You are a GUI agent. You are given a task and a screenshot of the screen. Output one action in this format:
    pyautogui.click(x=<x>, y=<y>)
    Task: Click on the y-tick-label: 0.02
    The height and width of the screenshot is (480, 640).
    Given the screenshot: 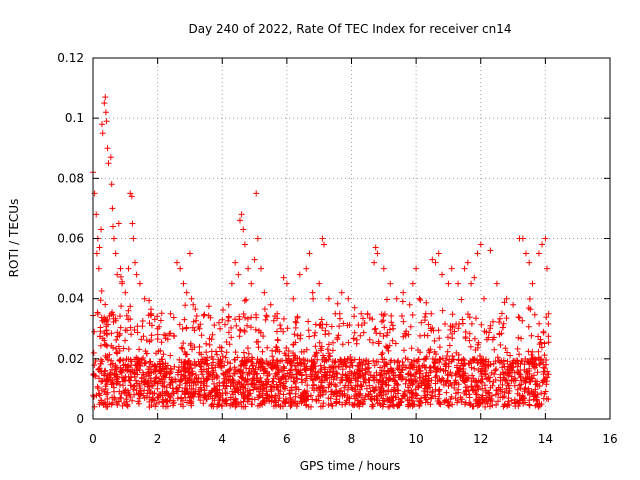 What is the action you would take?
    pyautogui.click(x=70, y=359)
    